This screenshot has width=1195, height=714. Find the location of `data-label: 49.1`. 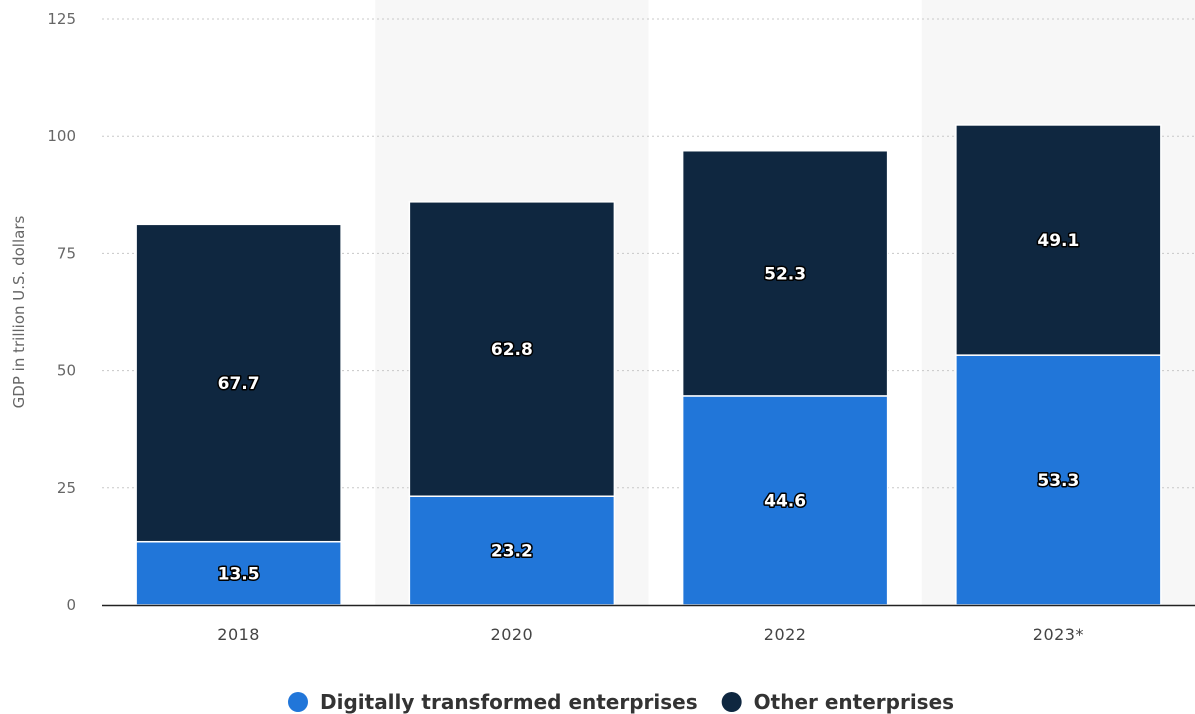

data-label: 49.1 is located at coordinates (1058, 241).